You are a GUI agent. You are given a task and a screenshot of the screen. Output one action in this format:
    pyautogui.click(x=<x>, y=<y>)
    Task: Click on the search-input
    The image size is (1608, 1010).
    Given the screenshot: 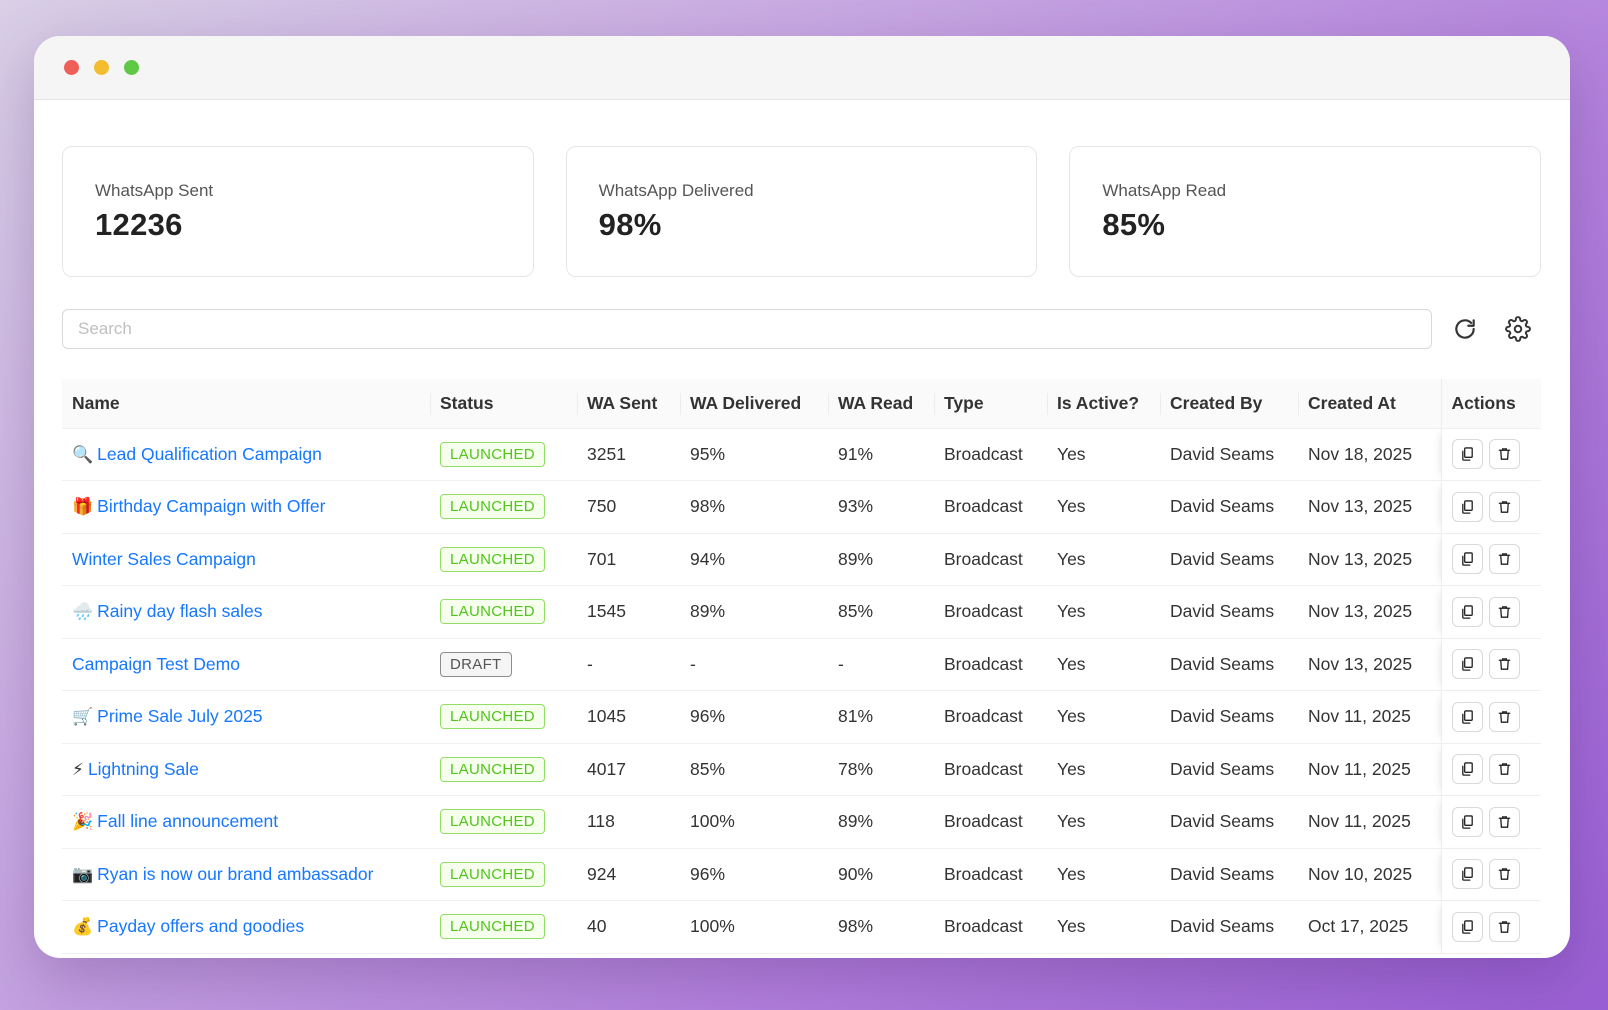 What is the action you would take?
    pyautogui.click(x=747, y=329)
    